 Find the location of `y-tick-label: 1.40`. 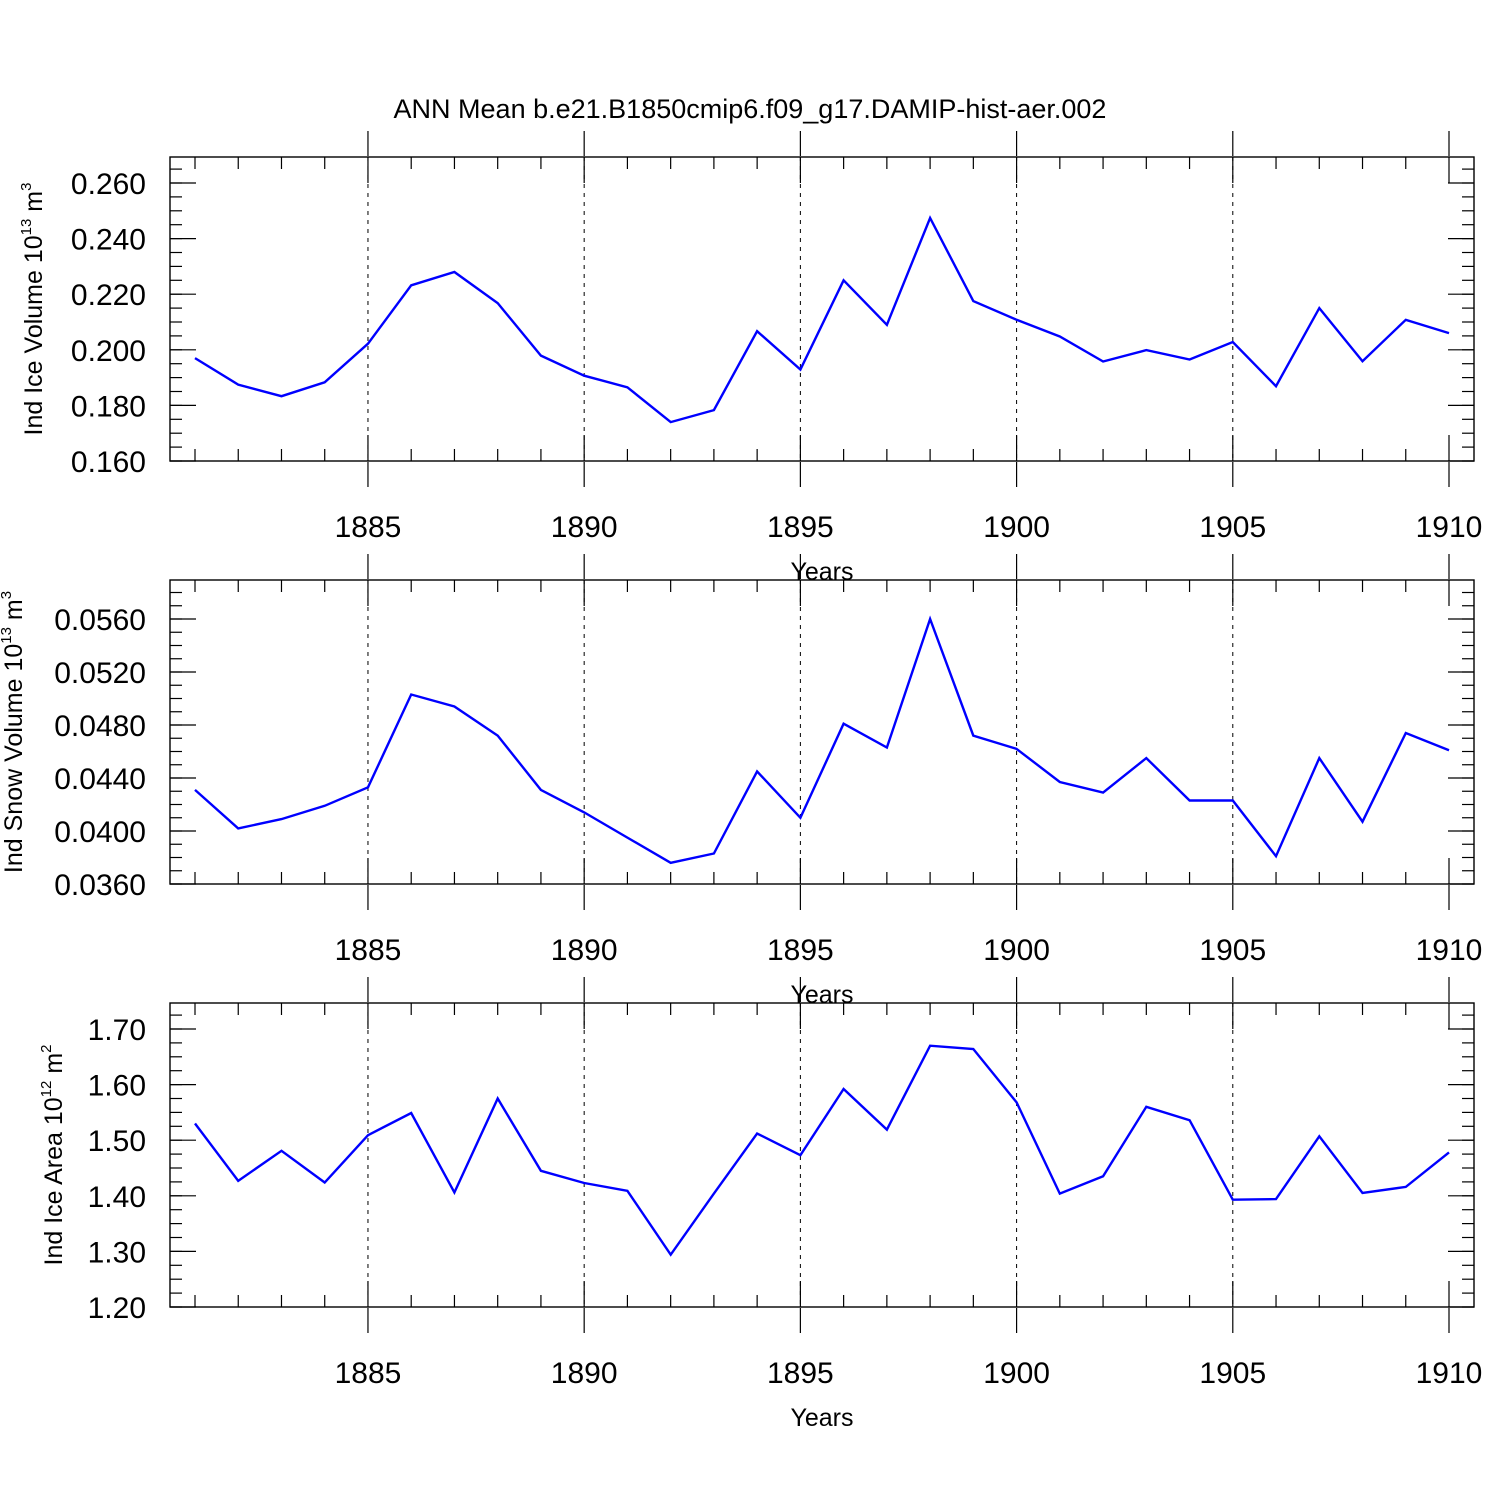

y-tick-label: 1.40 is located at coordinates (117, 1197).